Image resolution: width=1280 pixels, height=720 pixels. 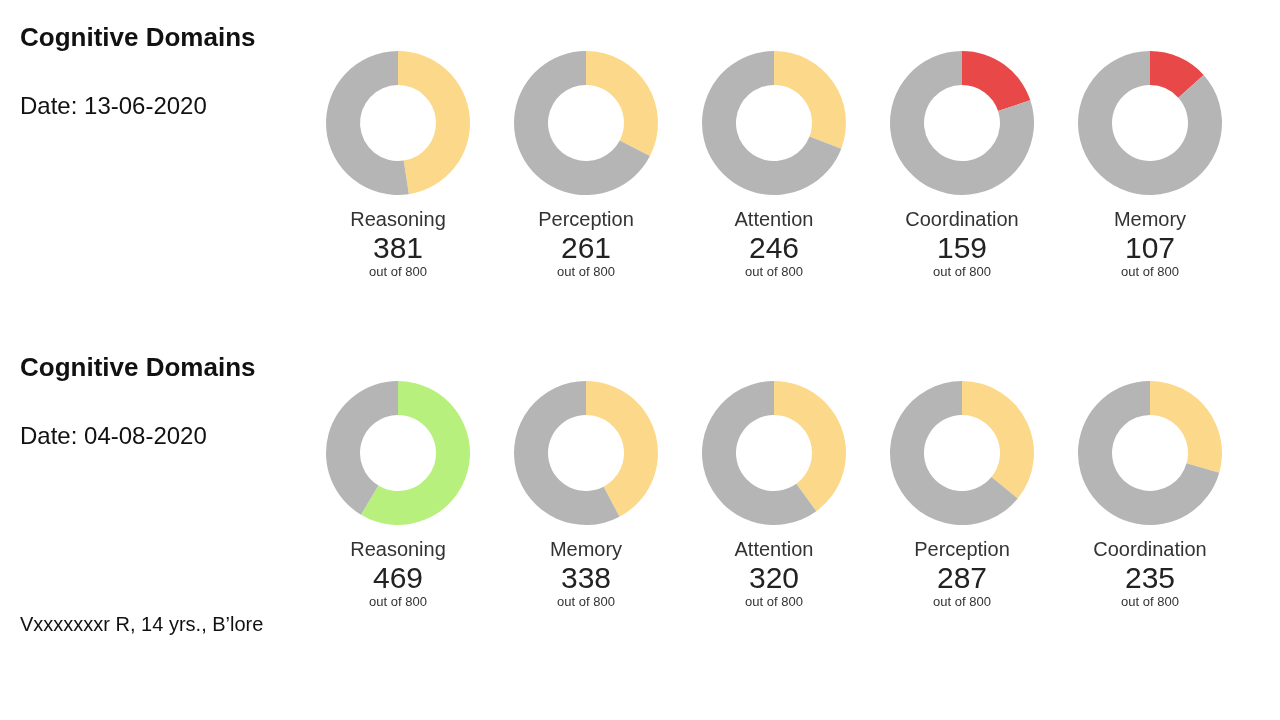 What do you see at coordinates (774, 247) in the screenshot?
I see `text: 246` at bounding box center [774, 247].